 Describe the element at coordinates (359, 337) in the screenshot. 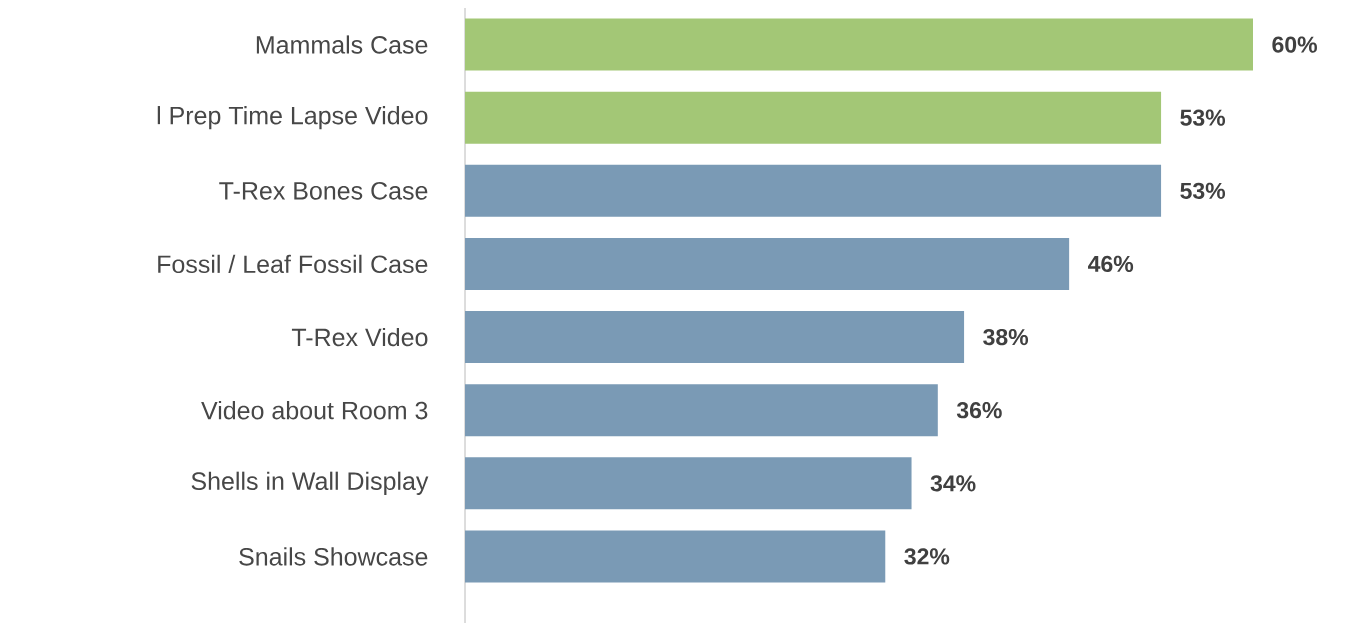

I see `y-tick-label: T-Rex Video` at that location.